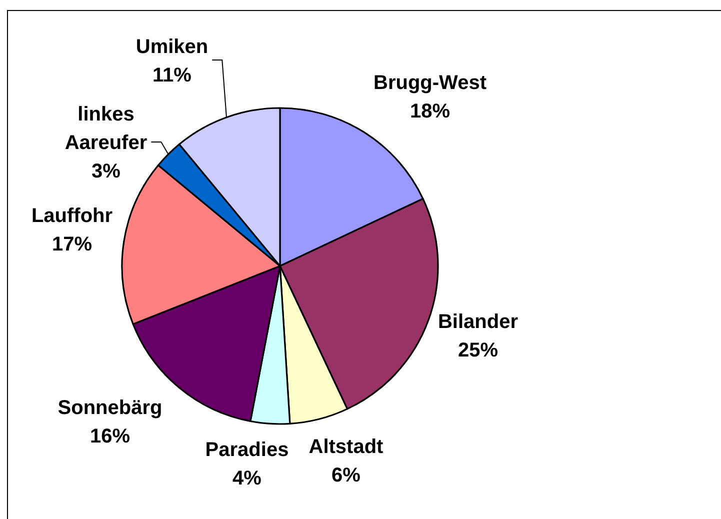 This screenshot has height=519, width=721. Describe the element at coordinates (346, 475) in the screenshot. I see `data-label: 6%` at that location.